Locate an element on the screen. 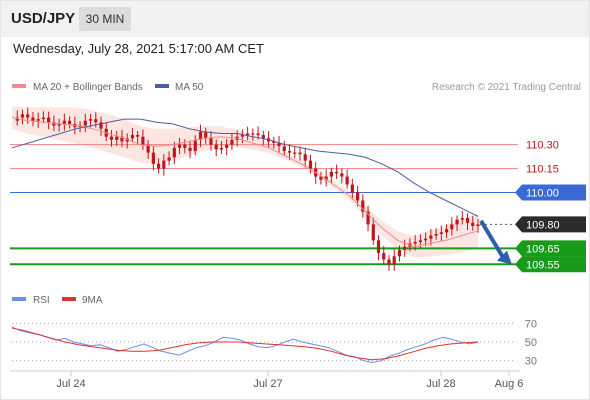  rsi-tick-label: 30 is located at coordinates (531, 362).